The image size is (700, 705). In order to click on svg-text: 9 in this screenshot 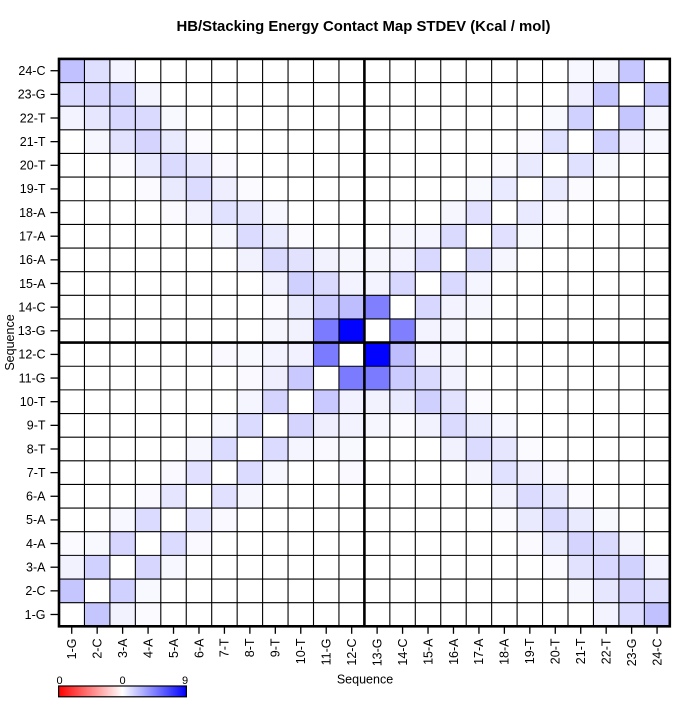, I will do `click(185, 681)`.